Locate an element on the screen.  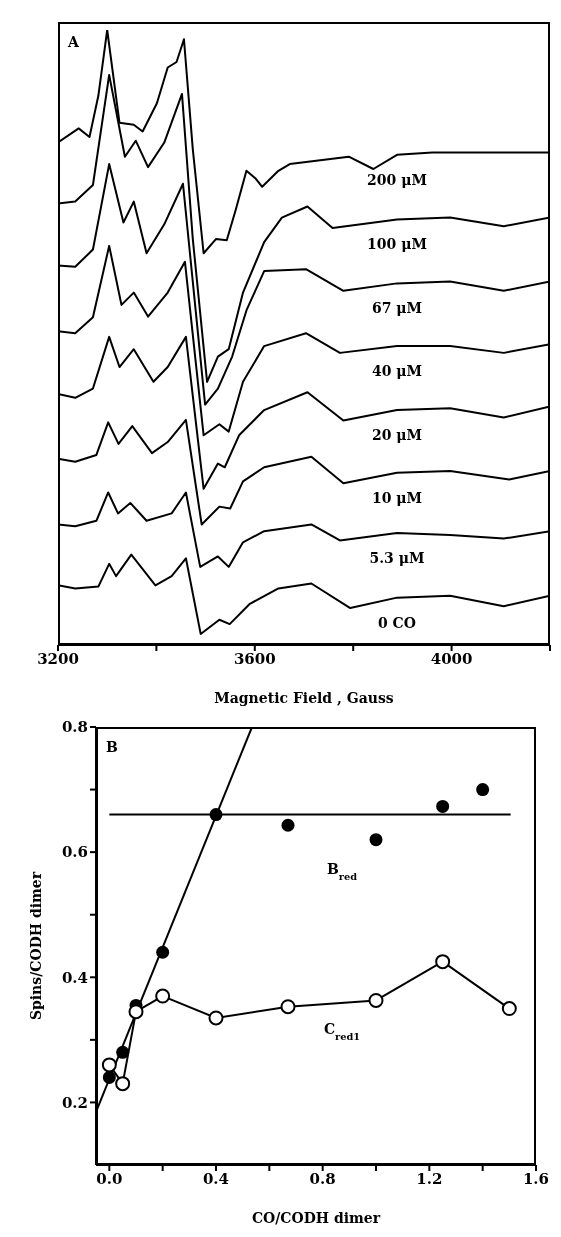
x-tick-label: 4000 is located at coordinates (451, 658).